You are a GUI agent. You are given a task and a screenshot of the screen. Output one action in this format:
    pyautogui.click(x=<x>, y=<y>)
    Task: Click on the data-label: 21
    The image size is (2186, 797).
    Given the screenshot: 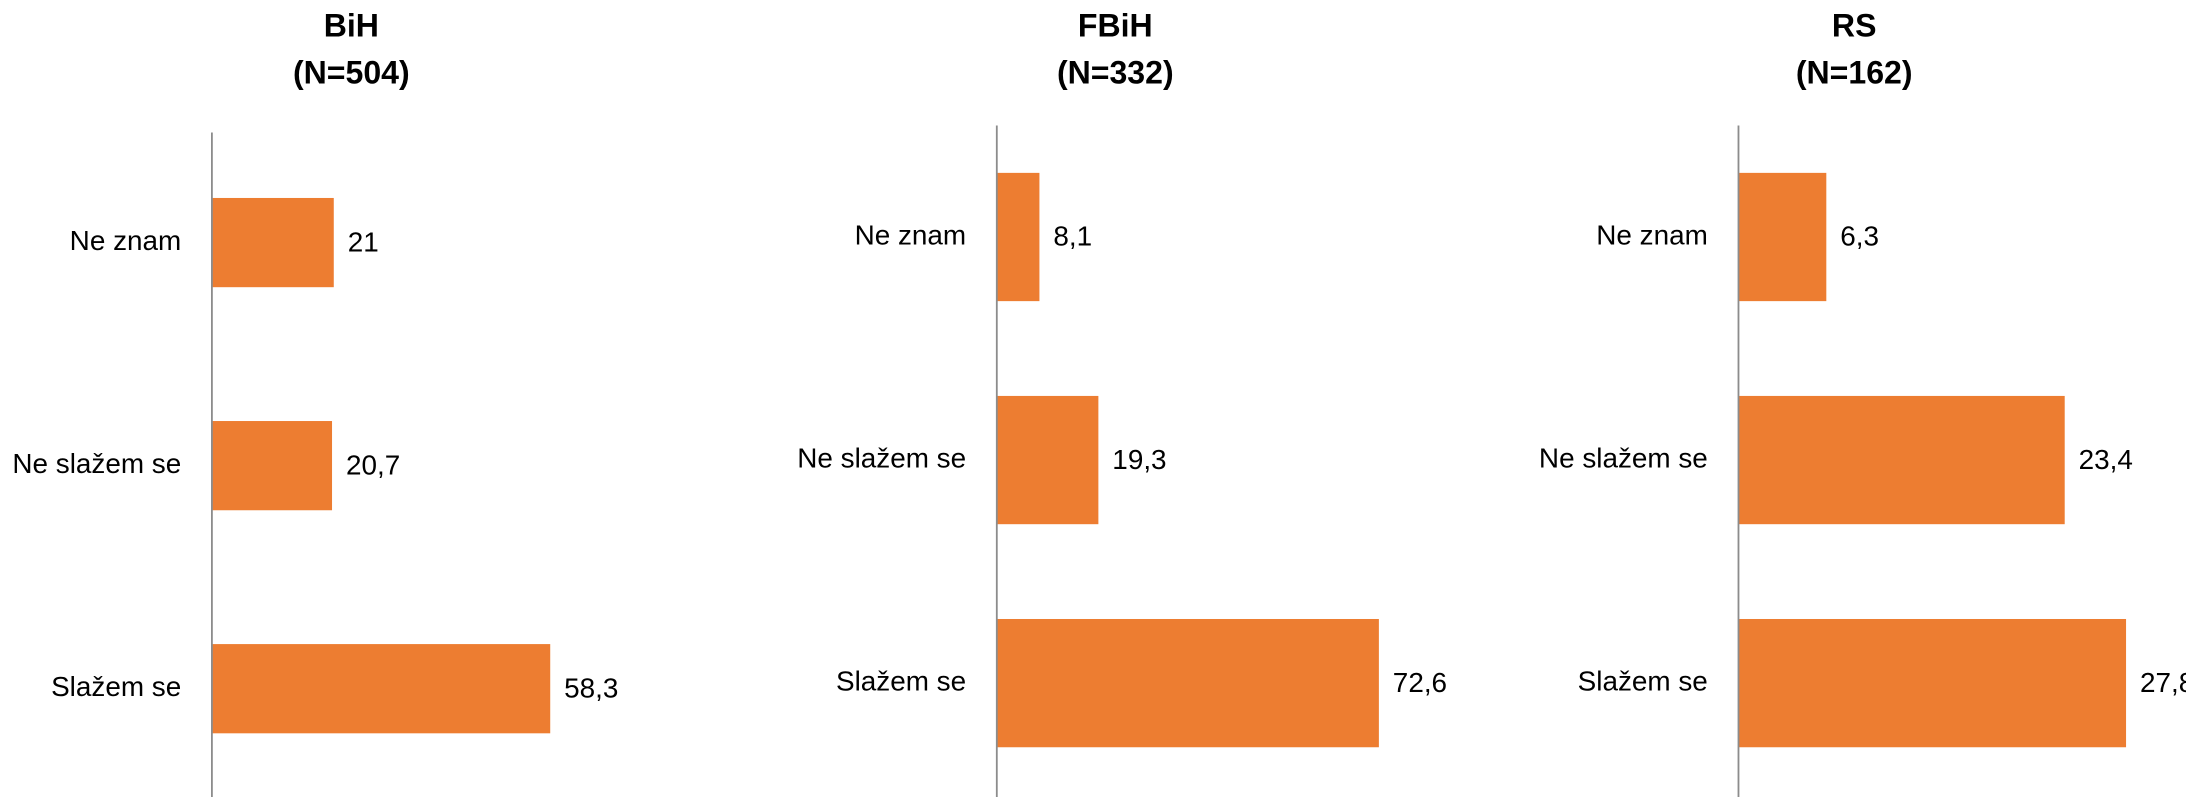 What is the action you would take?
    pyautogui.click(x=363, y=241)
    